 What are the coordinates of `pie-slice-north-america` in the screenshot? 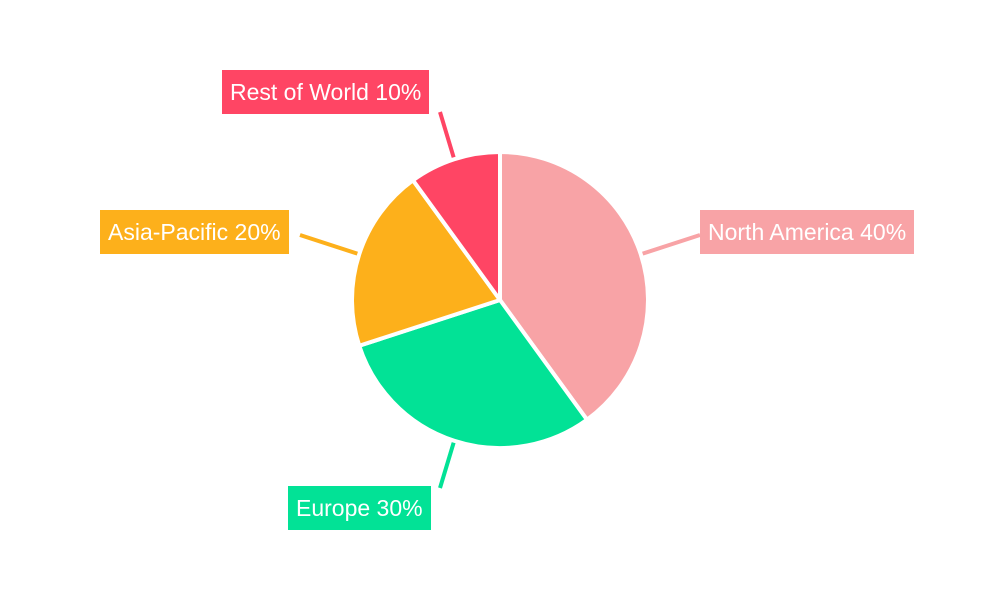 It's located at (574, 286).